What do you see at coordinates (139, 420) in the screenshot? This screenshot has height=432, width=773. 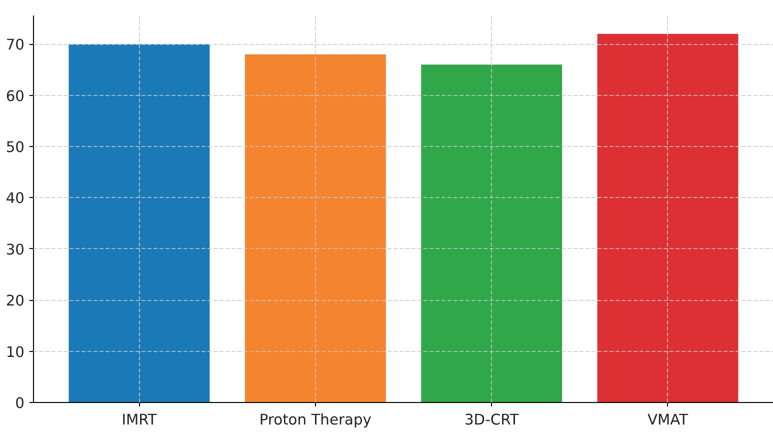 I see `x-tick-label: IMRT` at bounding box center [139, 420].